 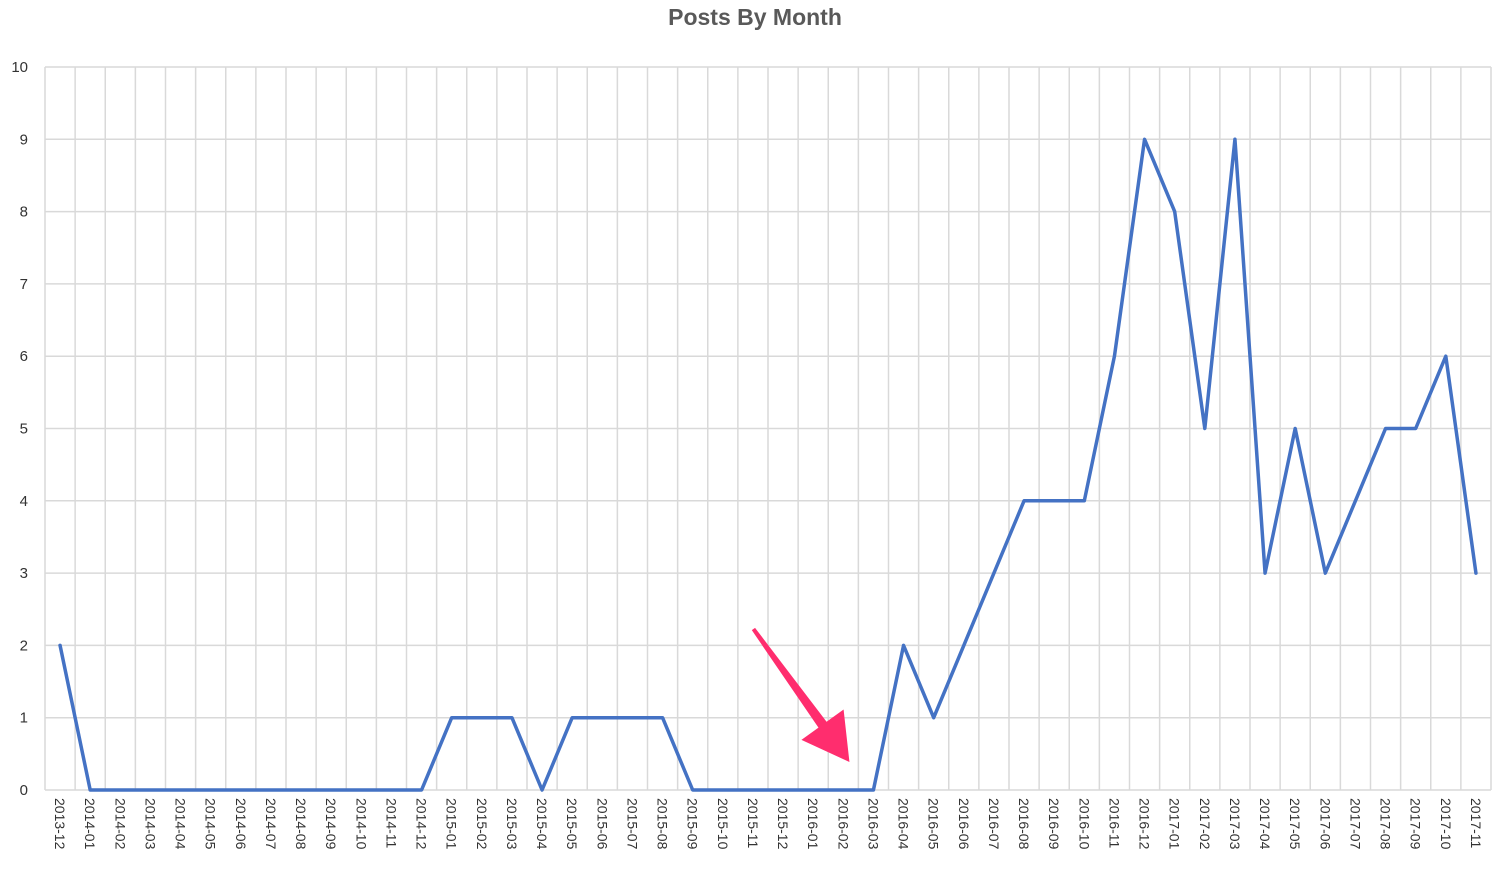 I want to click on x-tick-label: 2014-11, so click(x=391, y=823).